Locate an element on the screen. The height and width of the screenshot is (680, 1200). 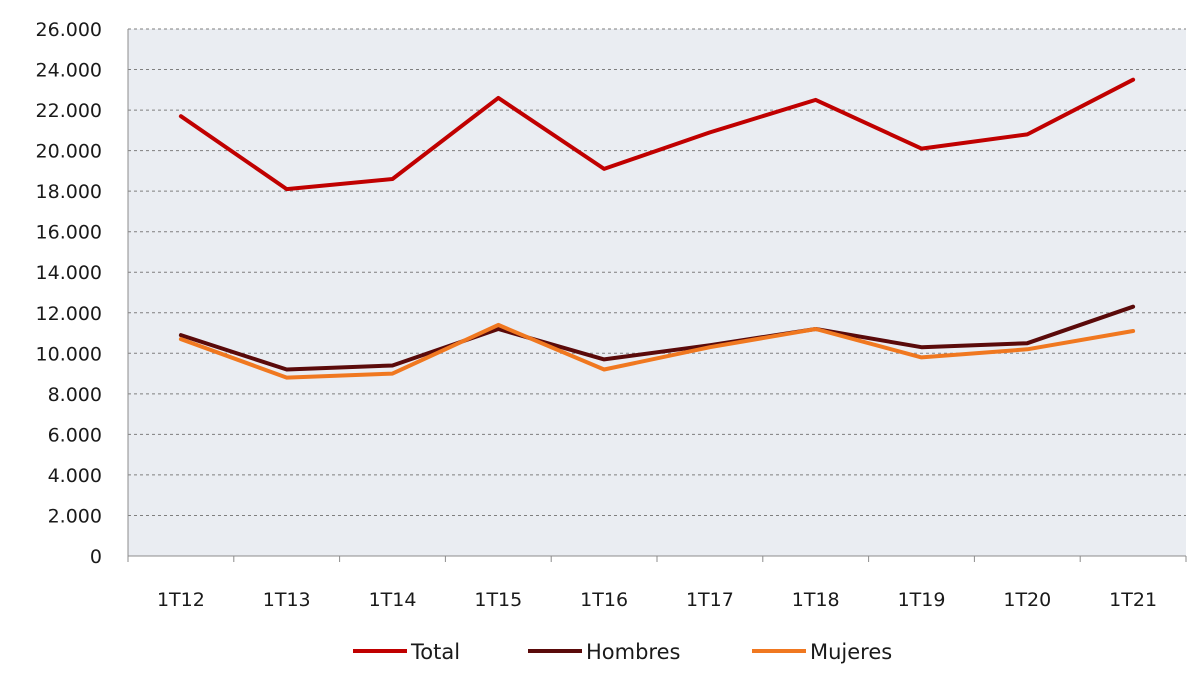
legend-item-mujeres: Mujeres is located at coordinates (822, 652).